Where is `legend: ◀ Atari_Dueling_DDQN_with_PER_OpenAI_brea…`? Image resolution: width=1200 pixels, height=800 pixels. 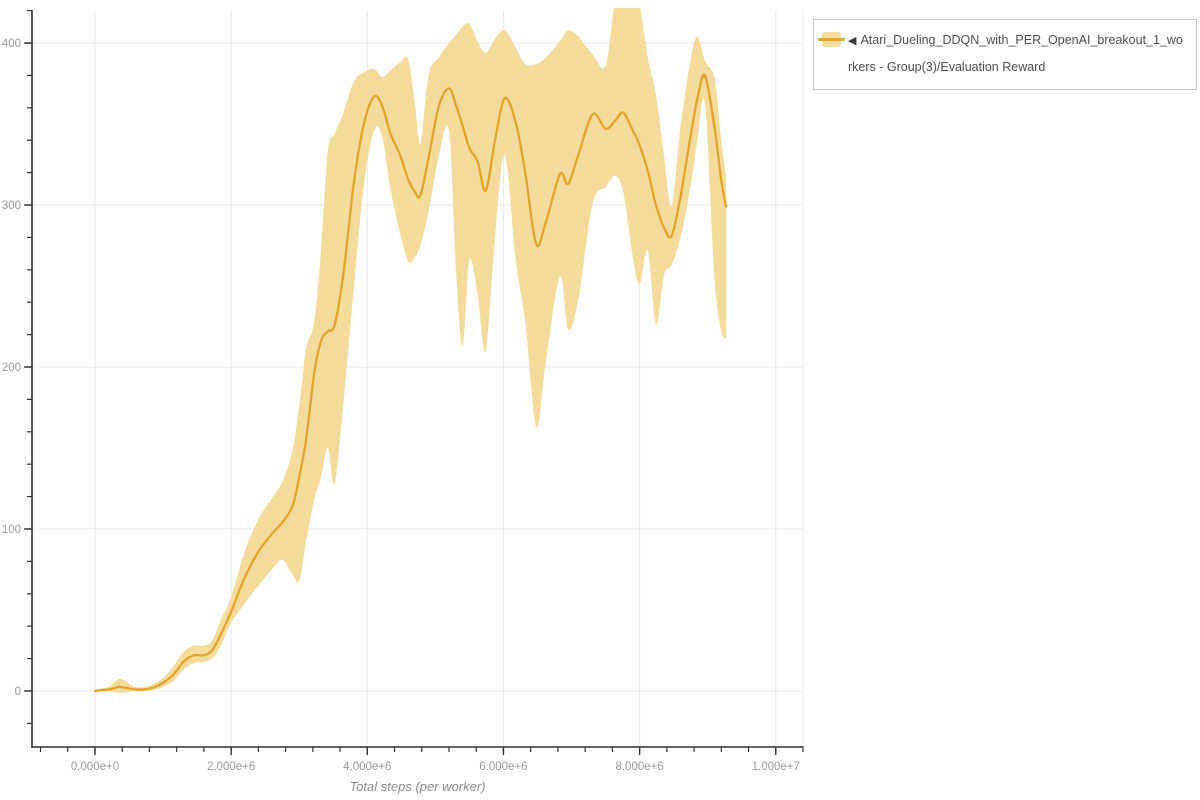 legend: ◀ Atari_Dueling_DDQN_with_PER_OpenAI_brea… is located at coordinates (1005, 54).